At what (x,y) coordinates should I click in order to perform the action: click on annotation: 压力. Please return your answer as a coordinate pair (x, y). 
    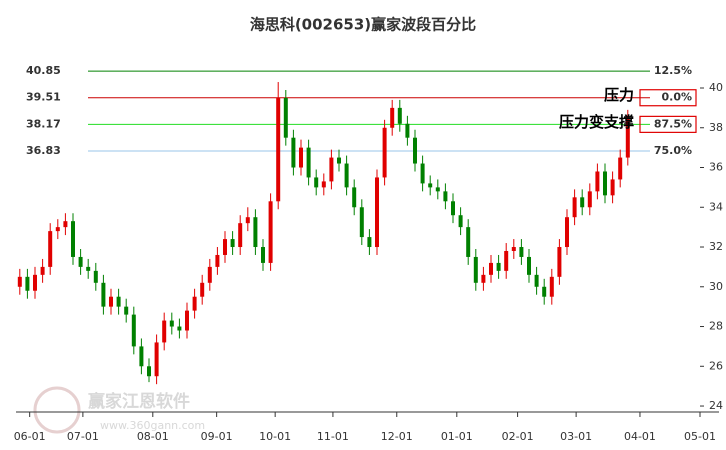
    Looking at the image, I should click on (619, 95).